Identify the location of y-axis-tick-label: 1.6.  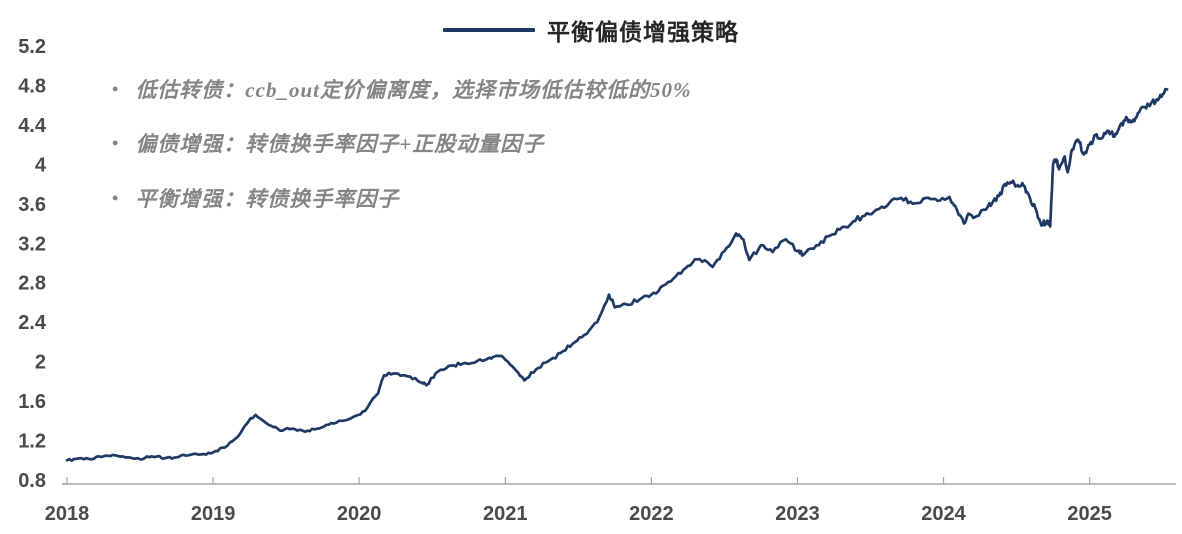
(32, 402).